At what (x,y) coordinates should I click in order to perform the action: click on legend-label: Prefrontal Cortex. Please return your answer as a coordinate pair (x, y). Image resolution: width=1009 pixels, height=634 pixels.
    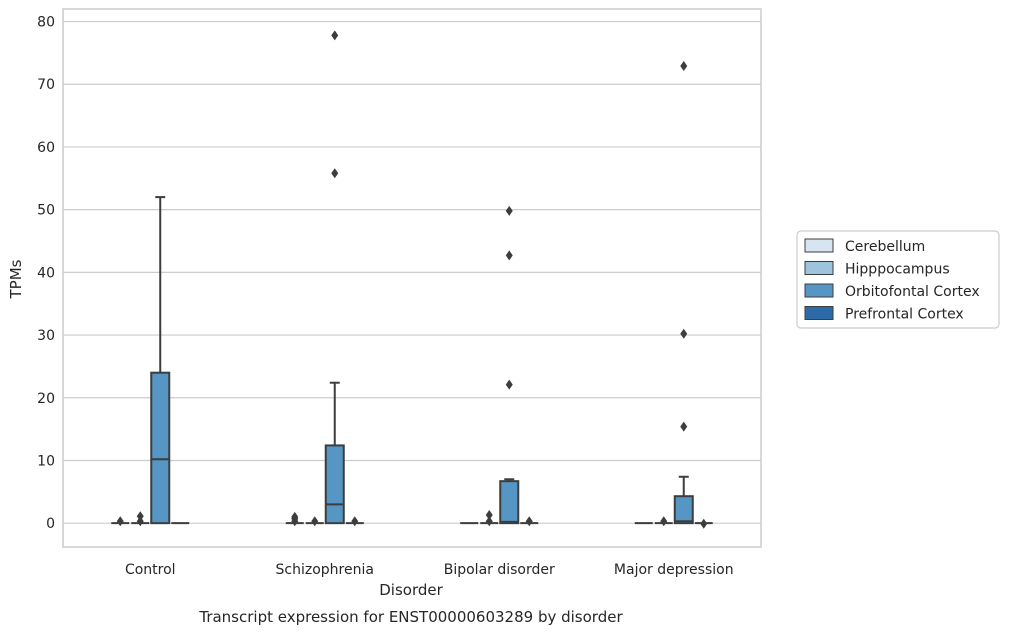
    Looking at the image, I should click on (904, 315).